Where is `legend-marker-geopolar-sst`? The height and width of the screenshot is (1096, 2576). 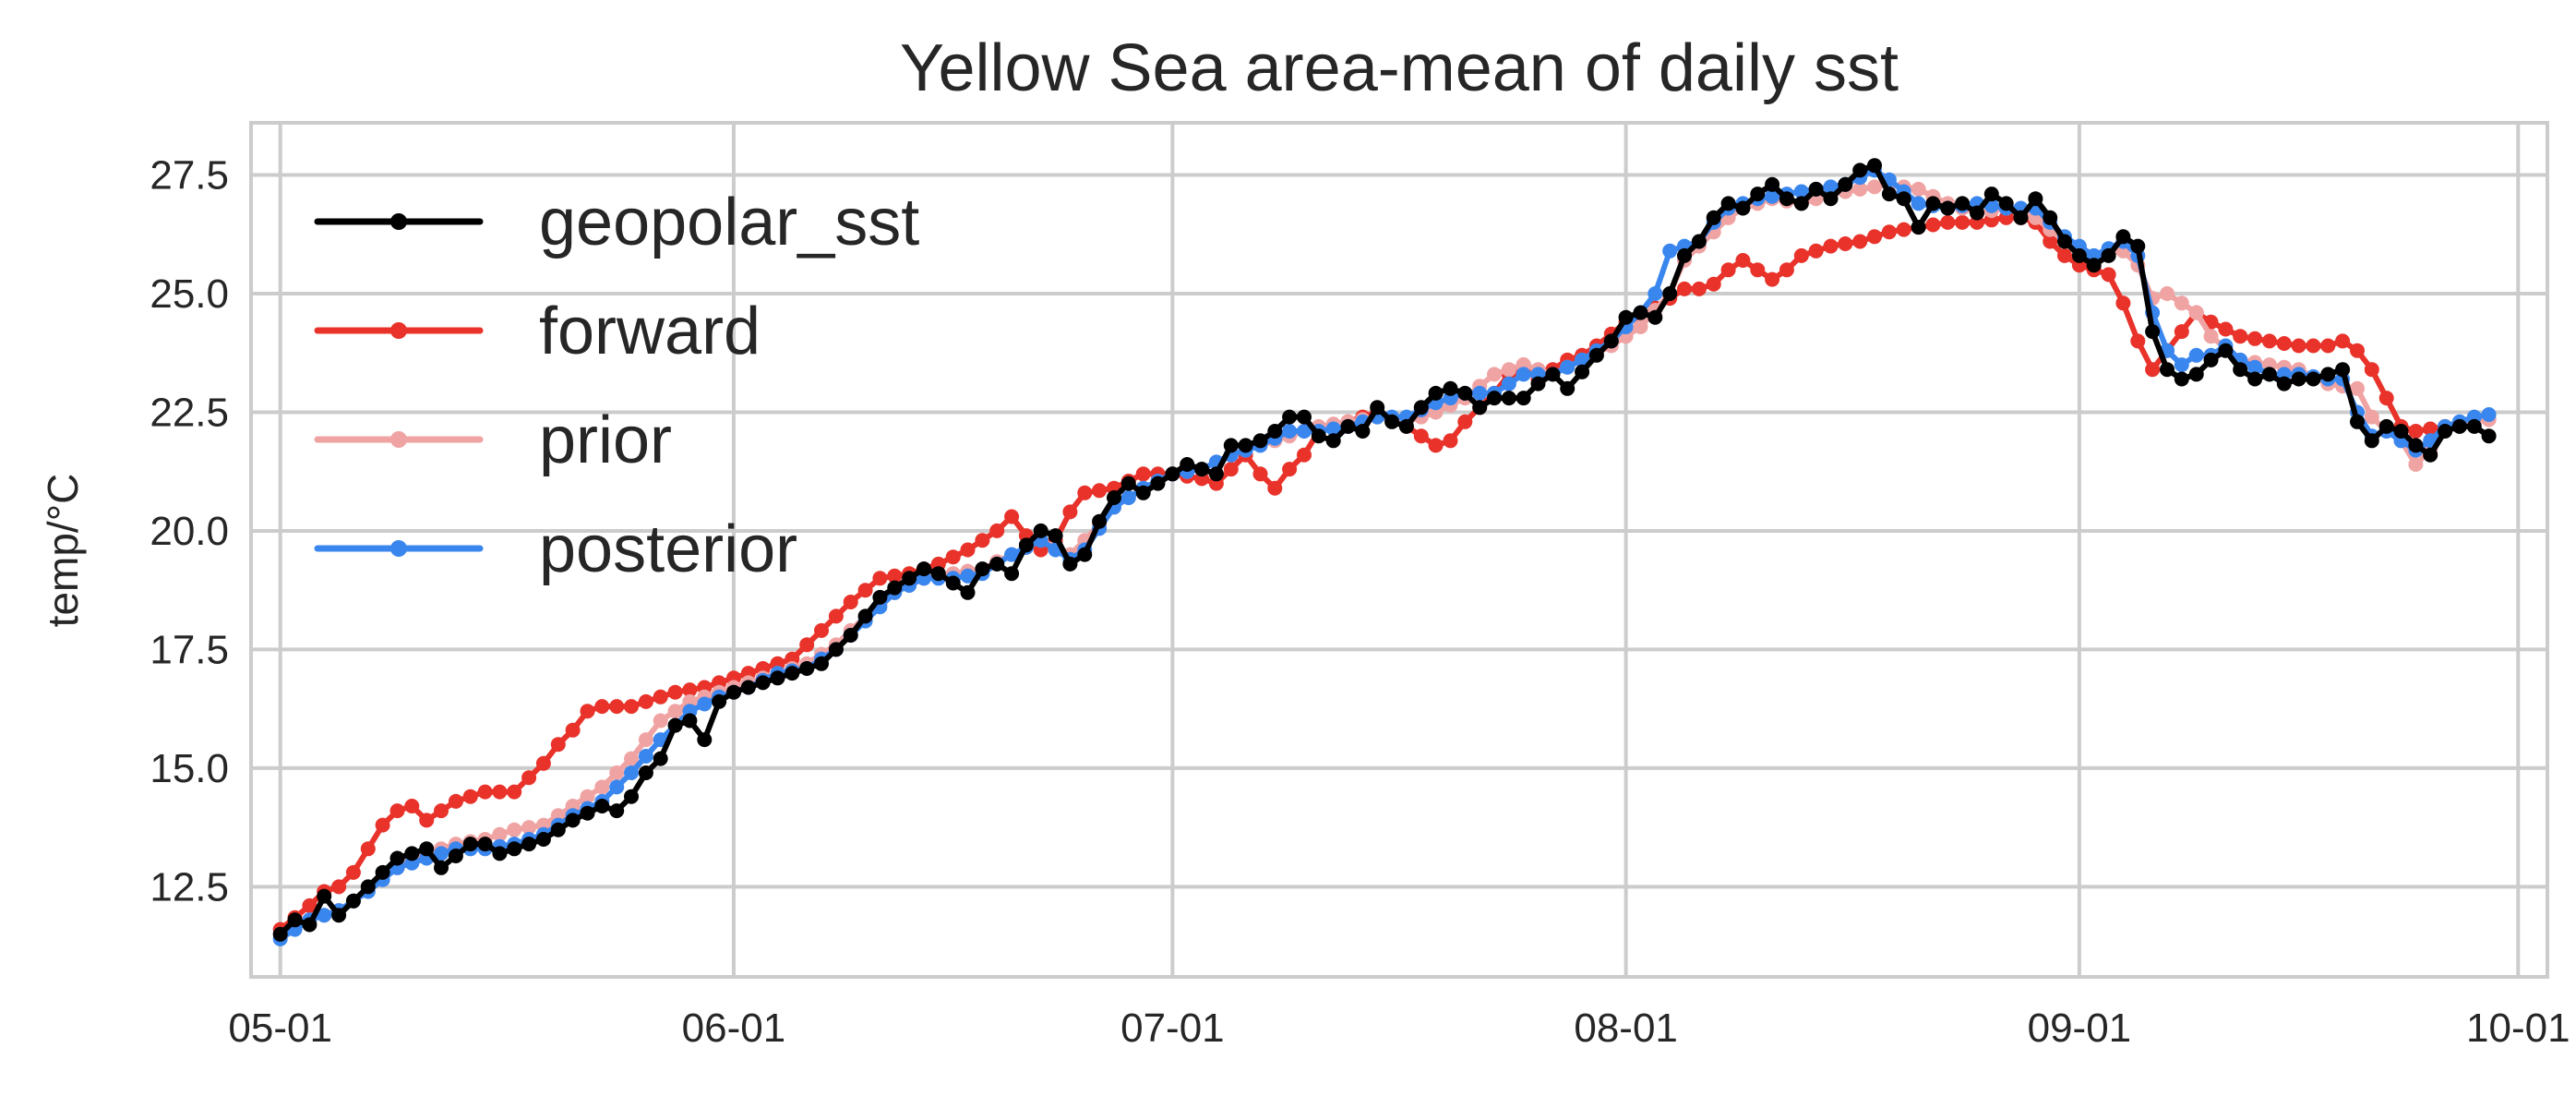 legend-marker-geopolar-sst is located at coordinates (399, 221).